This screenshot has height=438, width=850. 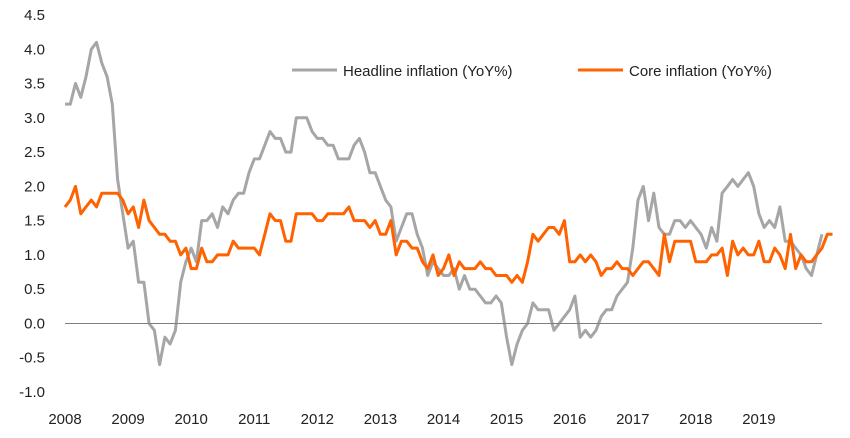 What do you see at coordinates (34, 15) in the screenshot?
I see `y-tick-label: 4.5` at bounding box center [34, 15].